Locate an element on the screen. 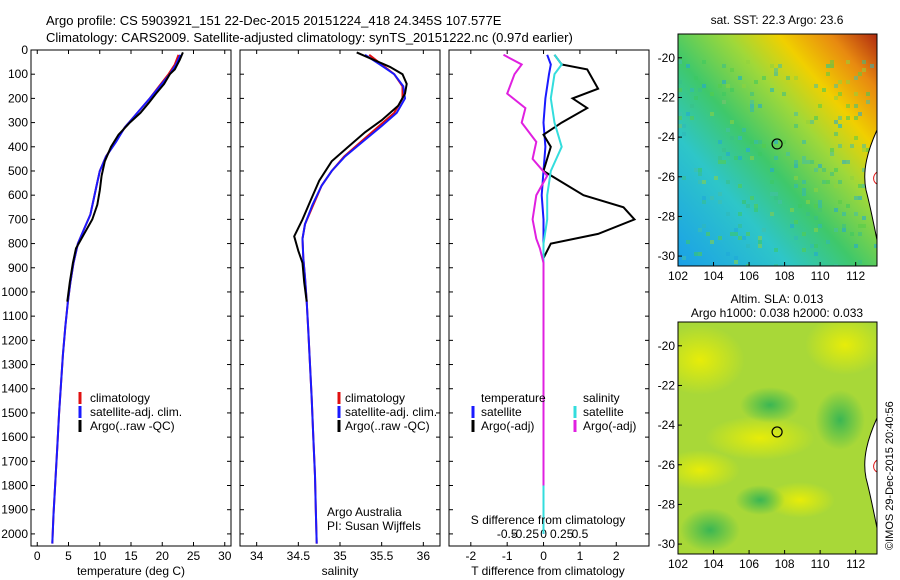 Image resolution: width=900 pixels, height=580 pixels. depth-tick-label: 400 is located at coordinates (18, 147).